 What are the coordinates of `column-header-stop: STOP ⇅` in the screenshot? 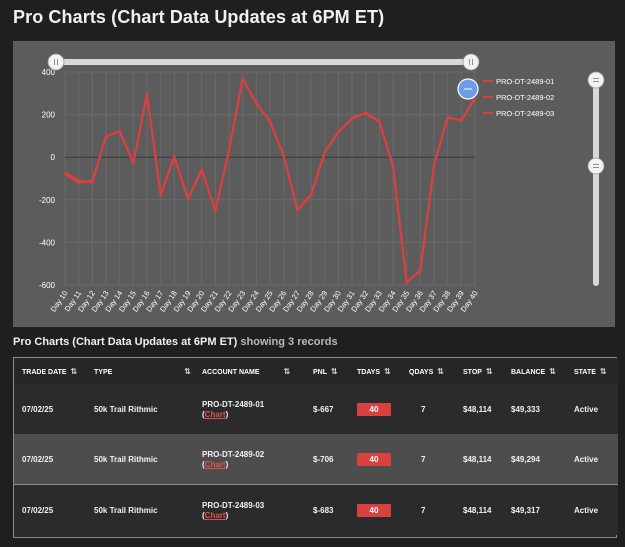 It's located at (479, 371).